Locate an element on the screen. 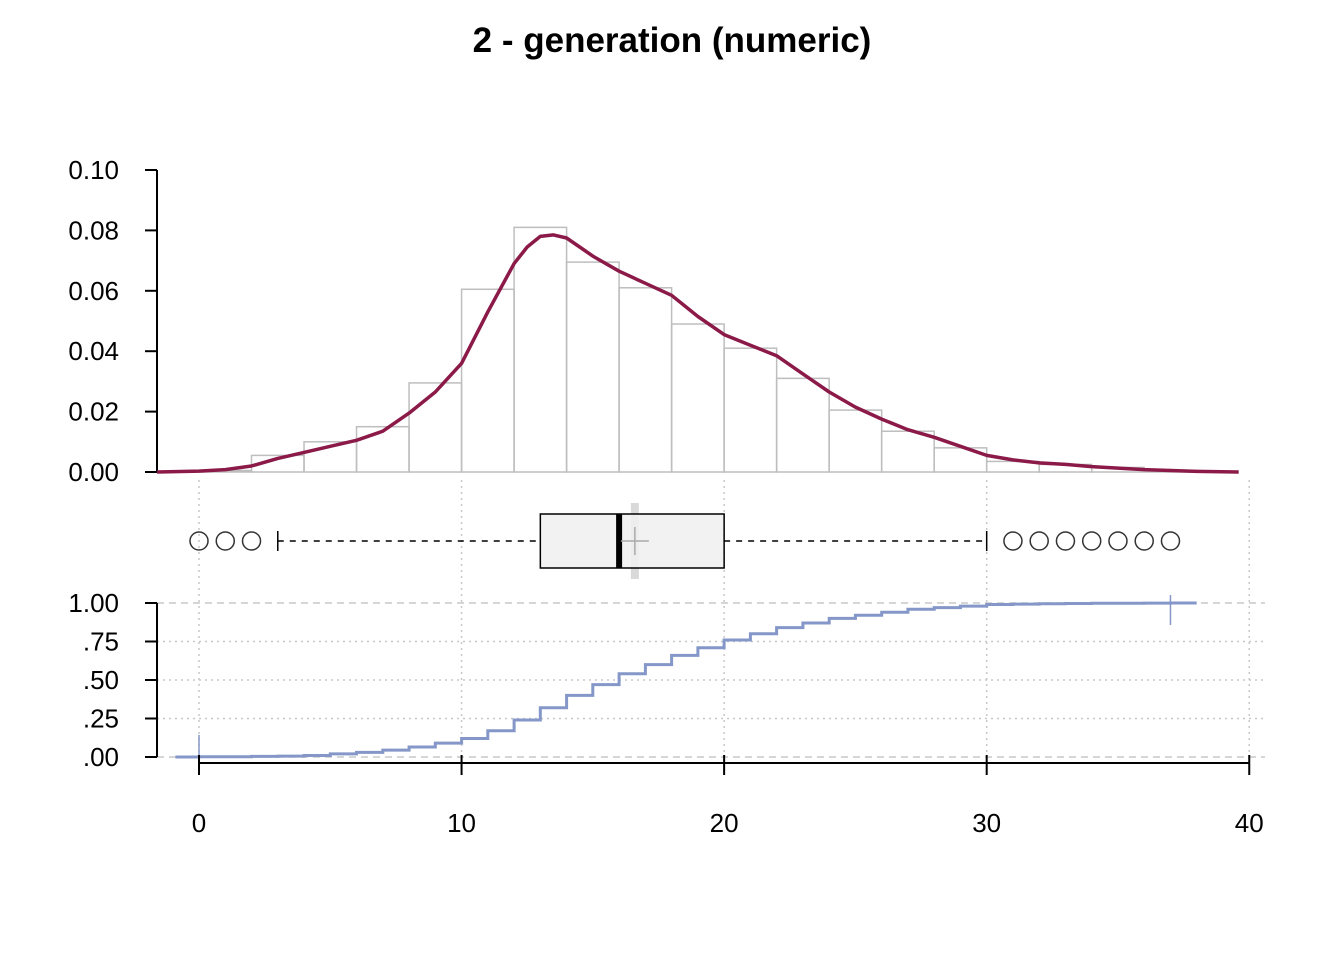 The width and height of the screenshot is (1344, 960). histogram-y-tick-label: 0.00 is located at coordinates (93, 472).